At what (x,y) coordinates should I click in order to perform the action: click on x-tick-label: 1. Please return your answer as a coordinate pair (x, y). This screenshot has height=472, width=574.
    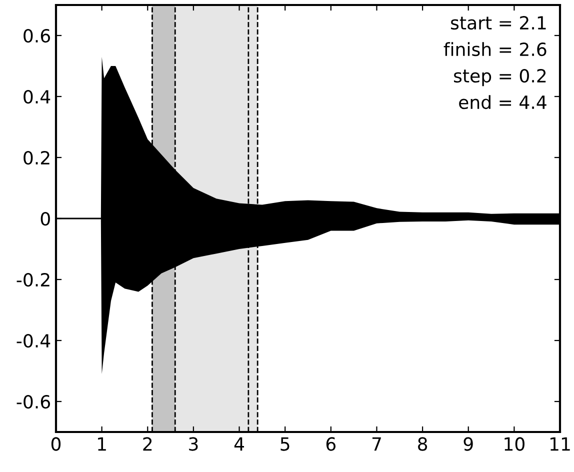
    Looking at the image, I should click on (102, 444).